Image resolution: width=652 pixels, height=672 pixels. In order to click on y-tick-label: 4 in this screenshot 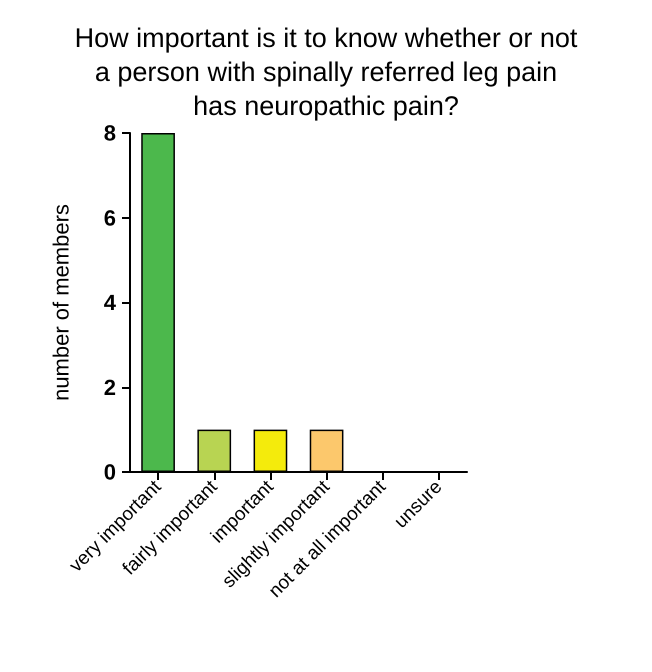, I will do `click(110, 302)`.